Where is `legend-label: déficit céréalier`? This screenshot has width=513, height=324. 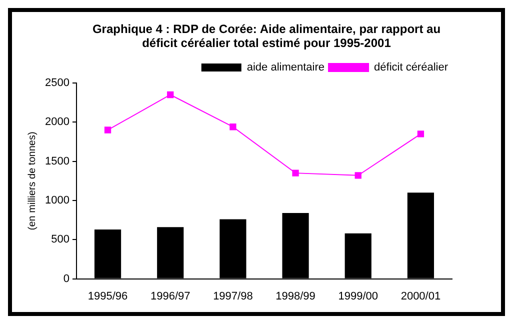
legend-label: déficit céréalier is located at coordinates (411, 68).